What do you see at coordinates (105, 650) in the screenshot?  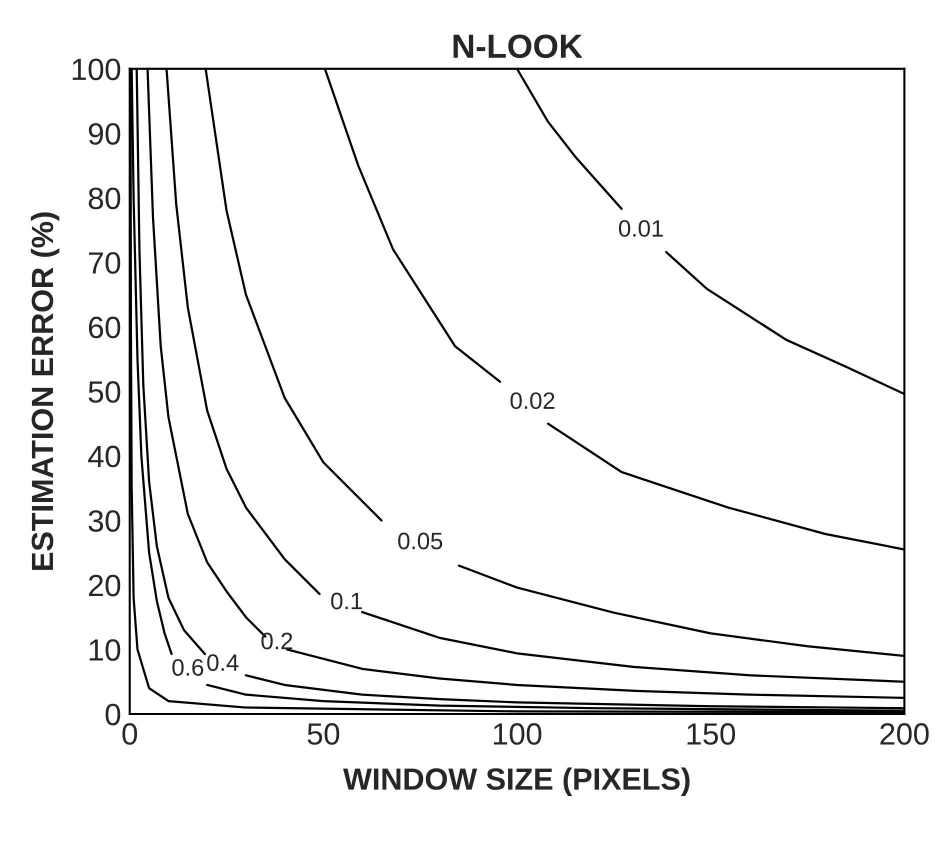 I see `y-tick-label: 10` at bounding box center [105, 650].